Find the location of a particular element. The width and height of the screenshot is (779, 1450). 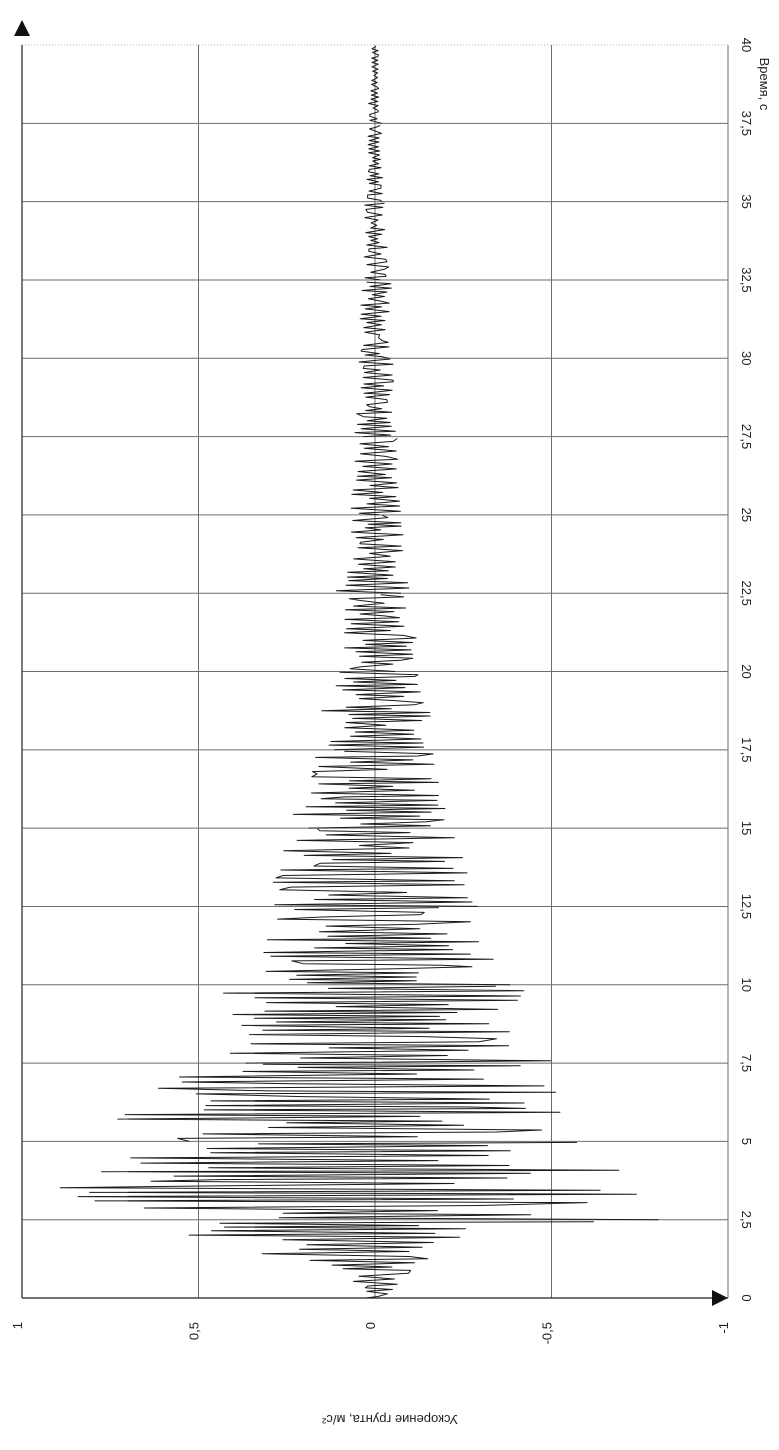

x-tick-label: 27,5 is located at coordinates (746, 436).